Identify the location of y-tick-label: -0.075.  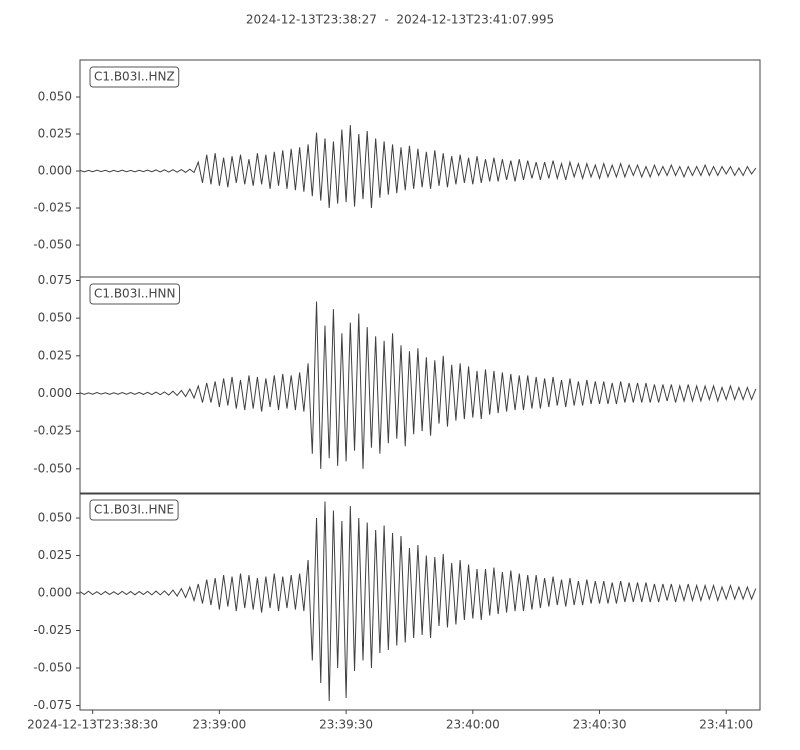
(52, 705).